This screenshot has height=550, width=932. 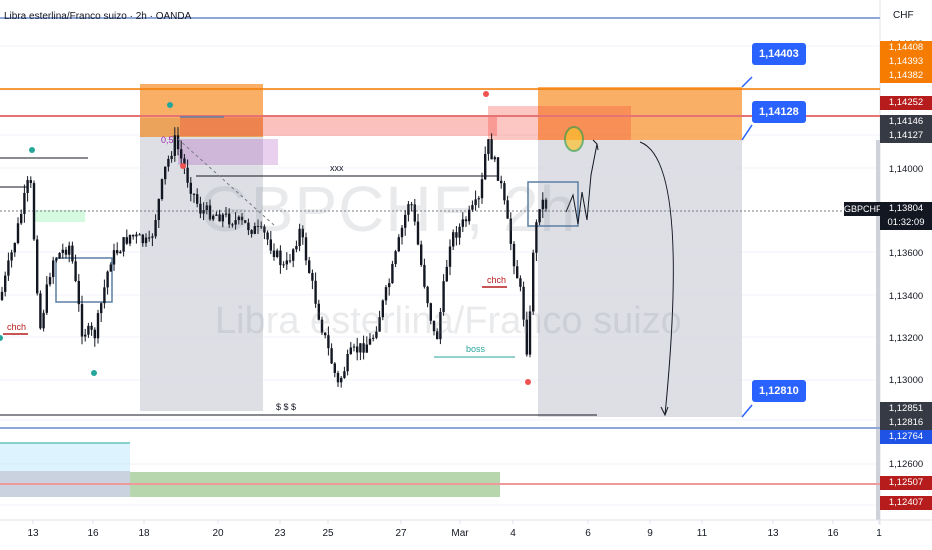 What do you see at coordinates (779, 391) in the screenshot?
I see `price-callout-low: 1,12810` at bounding box center [779, 391].